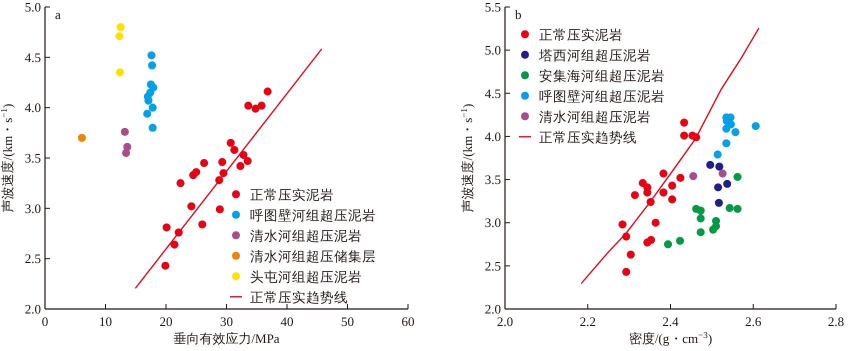 The height and width of the screenshot is (351, 850). What do you see at coordinates (226, 321) in the screenshot?
I see `x-tick-label: 30` at bounding box center [226, 321].